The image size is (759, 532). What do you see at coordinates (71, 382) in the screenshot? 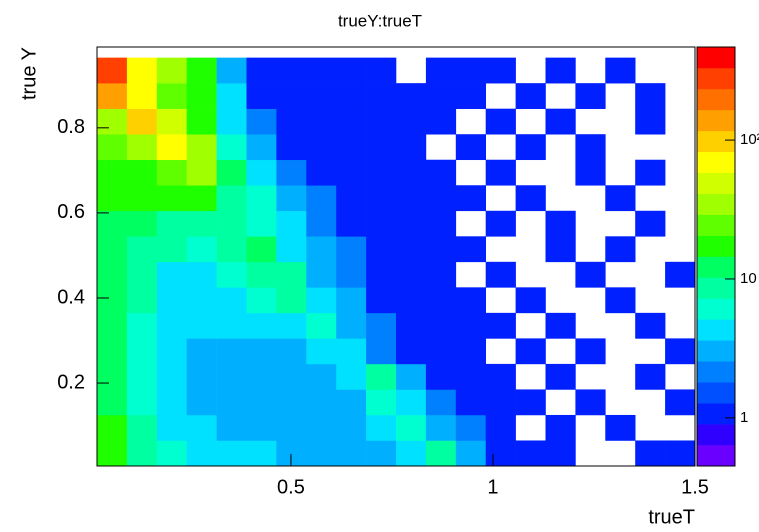
I see `y-tick-label: 0.2` at bounding box center [71, 382].